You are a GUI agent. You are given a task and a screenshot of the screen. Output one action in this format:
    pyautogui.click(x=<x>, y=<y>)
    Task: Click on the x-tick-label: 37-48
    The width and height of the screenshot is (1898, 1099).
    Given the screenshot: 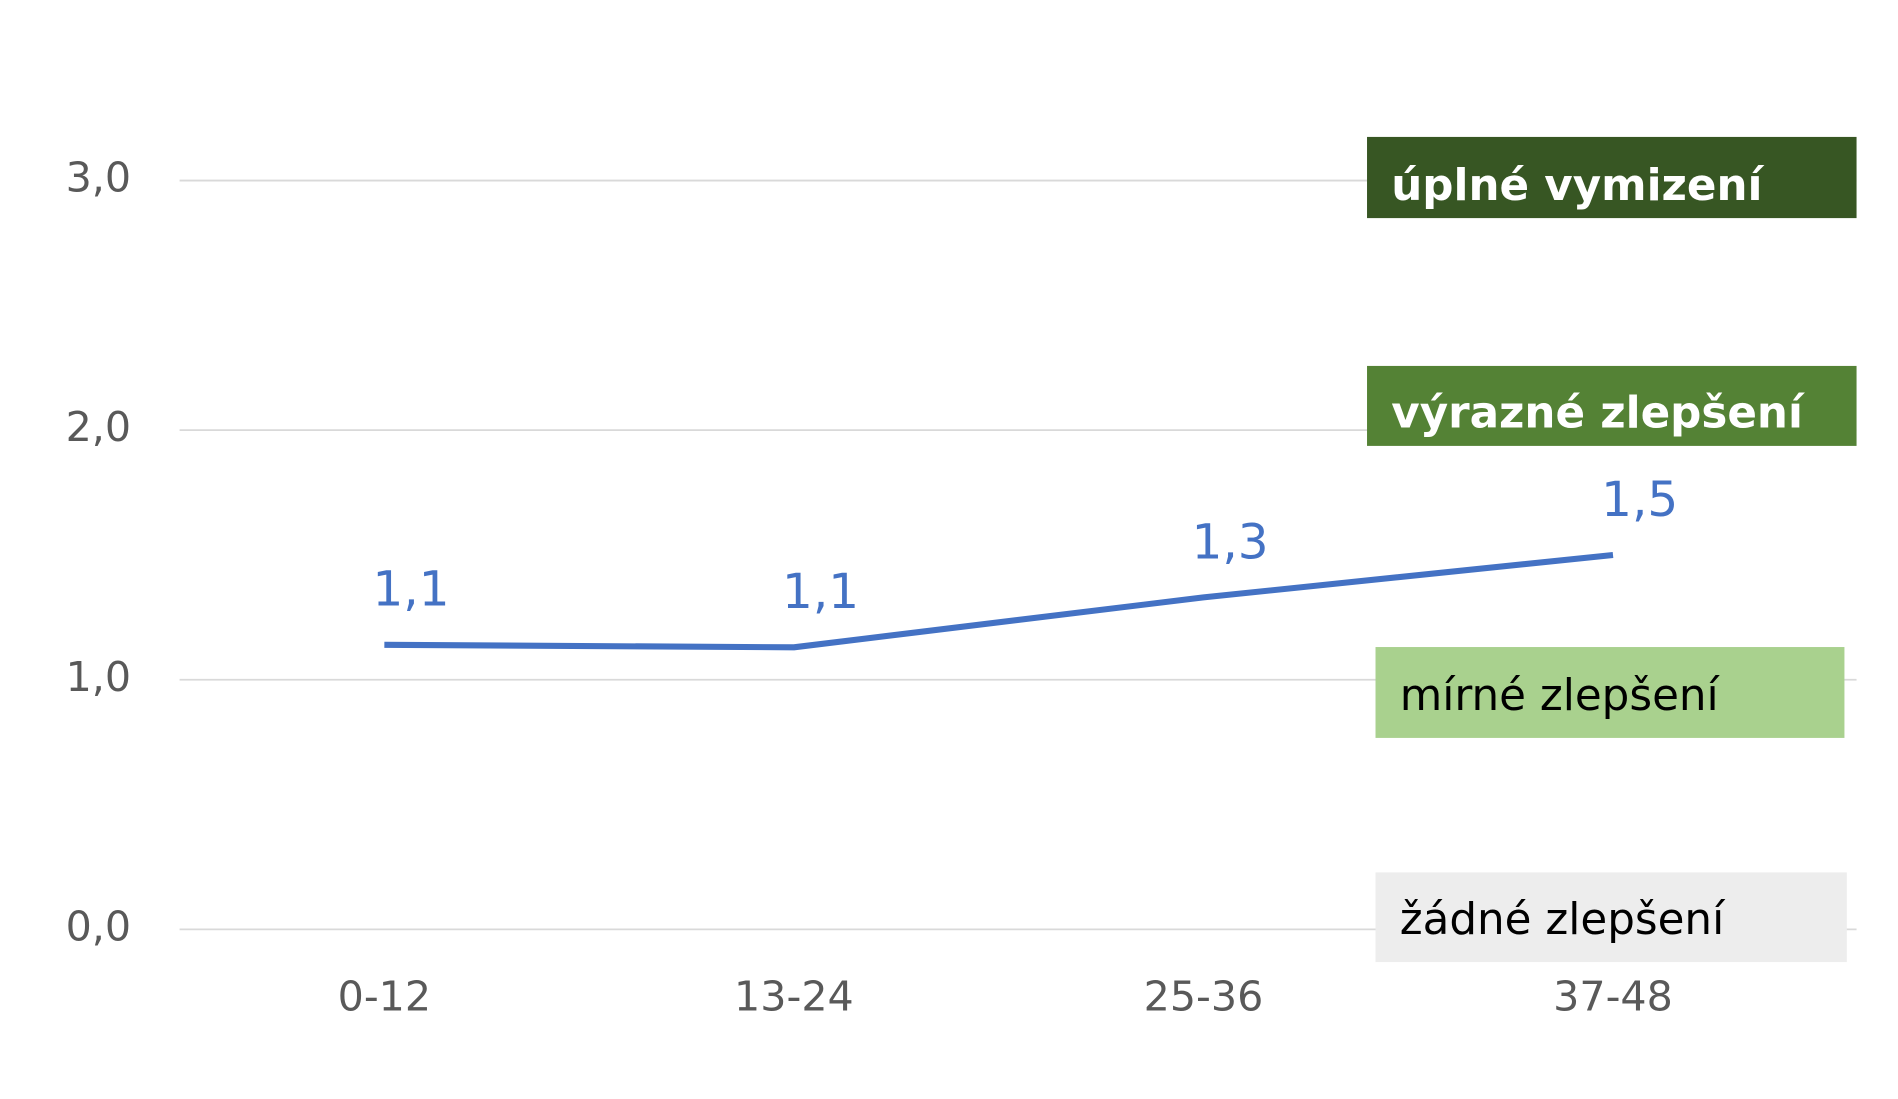 What is the action you would take?
    pyautogui.click(x=1613, y=997)
    